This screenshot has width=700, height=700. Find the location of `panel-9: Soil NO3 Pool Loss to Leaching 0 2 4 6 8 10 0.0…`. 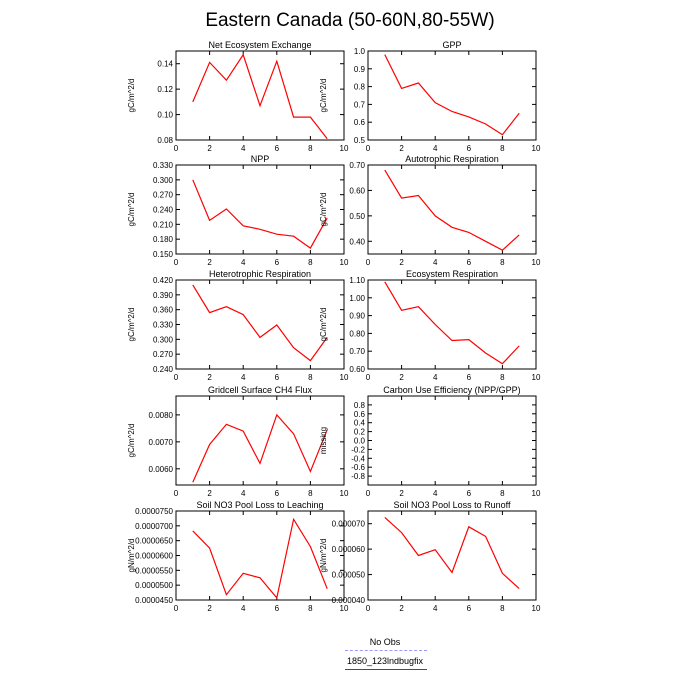

panel-9: Soil NO3 Pool Loss to Leaching 0 2 4 6 8 10 0.0… is located at coordinates (238, 556).